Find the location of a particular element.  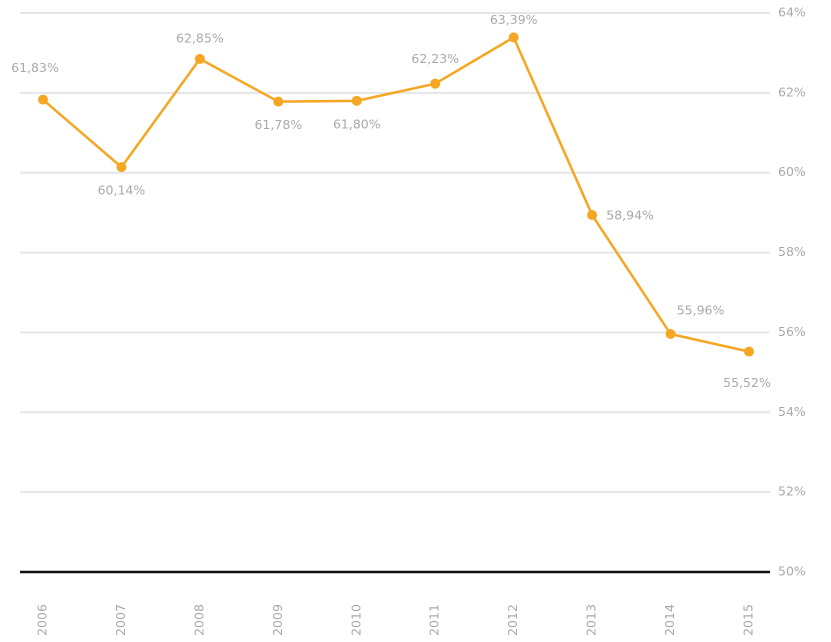

y-tick-label: 54% is located at coordinates (792, 411).